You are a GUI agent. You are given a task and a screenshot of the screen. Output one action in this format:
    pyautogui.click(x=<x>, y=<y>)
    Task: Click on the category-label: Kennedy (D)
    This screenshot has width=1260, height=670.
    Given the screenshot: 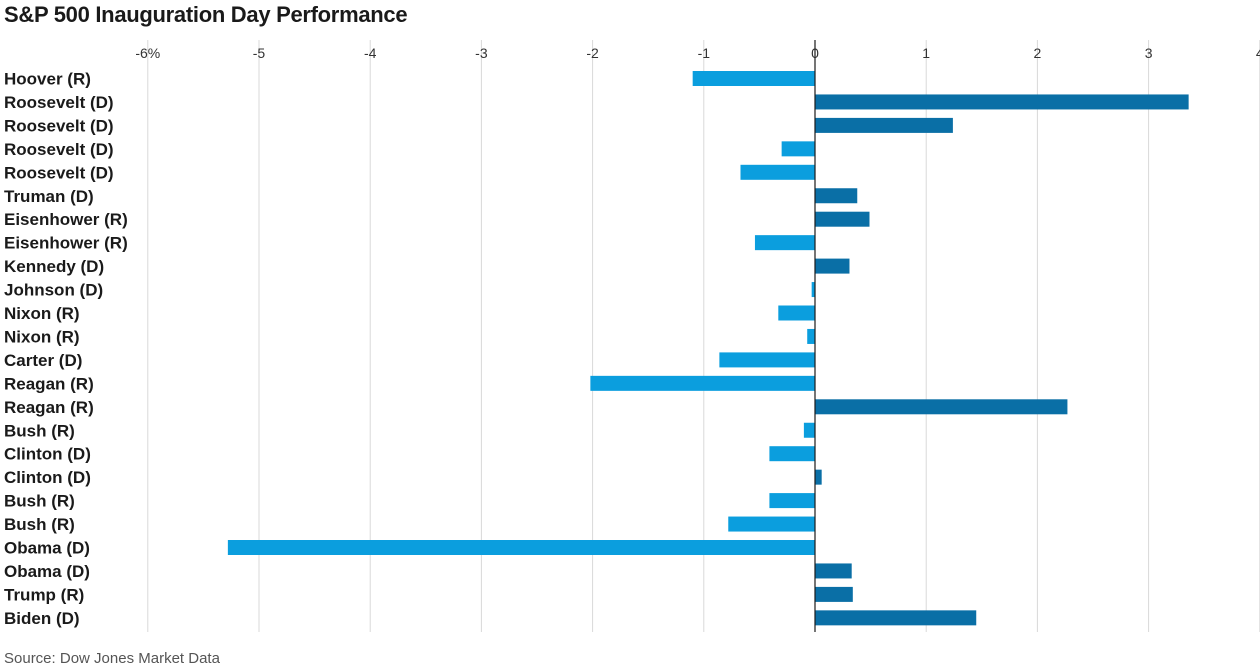 What is the action you would take?
    pyautogui.click(x=54, y=266)
    